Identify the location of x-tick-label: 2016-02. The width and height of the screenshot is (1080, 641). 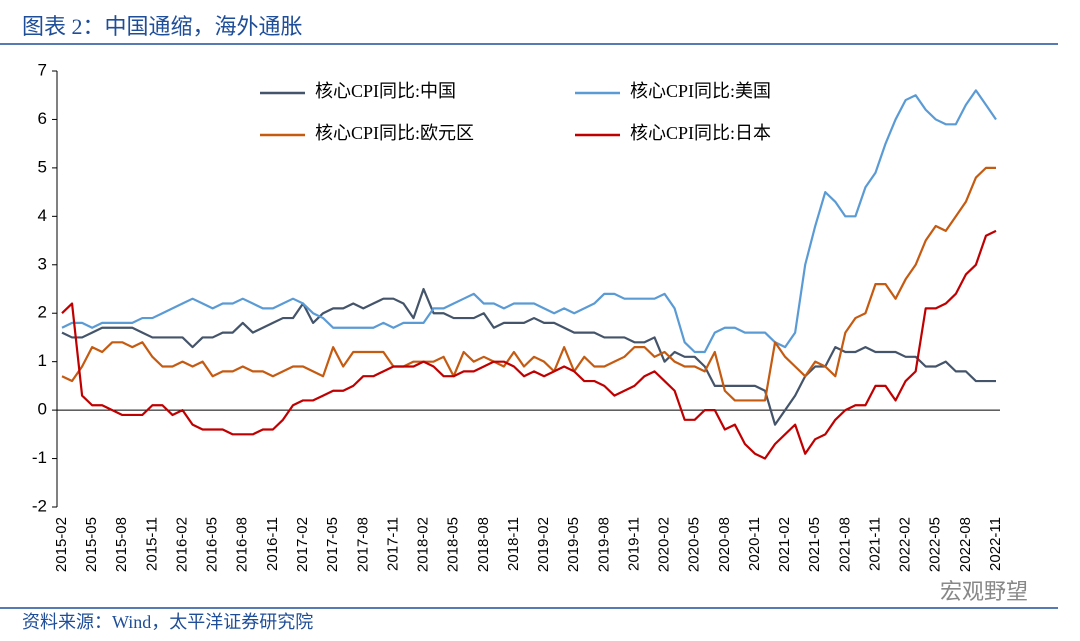
(181, 544).